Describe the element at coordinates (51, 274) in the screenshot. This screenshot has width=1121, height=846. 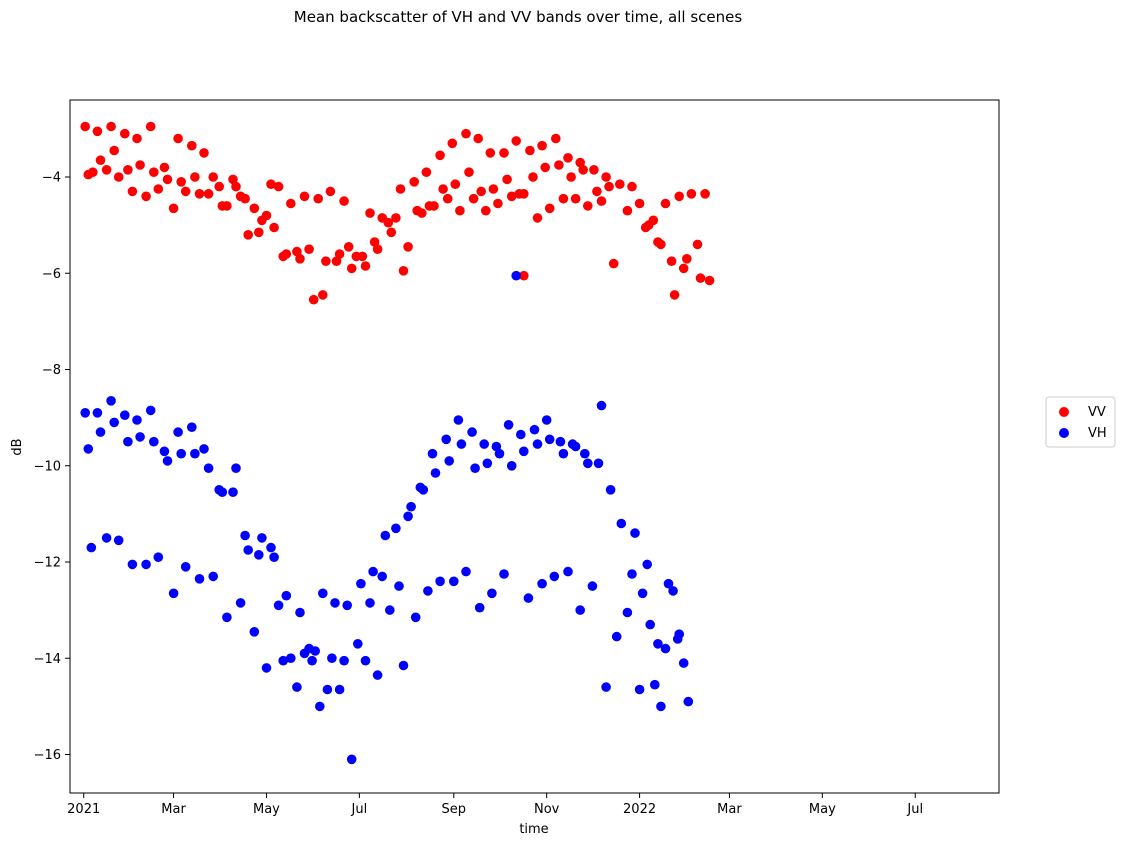
I see `y-tick-label: −6` at that location.